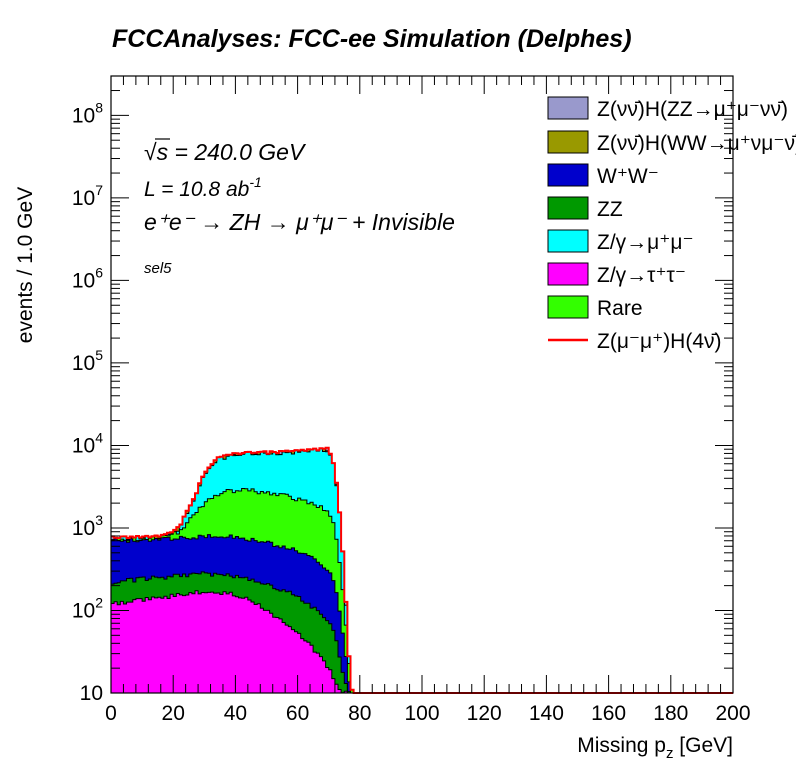 This screenshot has height=772, width=796. Describe the element at coordinates (608, 713) in the screenshot. I see `x-tick-label: 160` at that location.